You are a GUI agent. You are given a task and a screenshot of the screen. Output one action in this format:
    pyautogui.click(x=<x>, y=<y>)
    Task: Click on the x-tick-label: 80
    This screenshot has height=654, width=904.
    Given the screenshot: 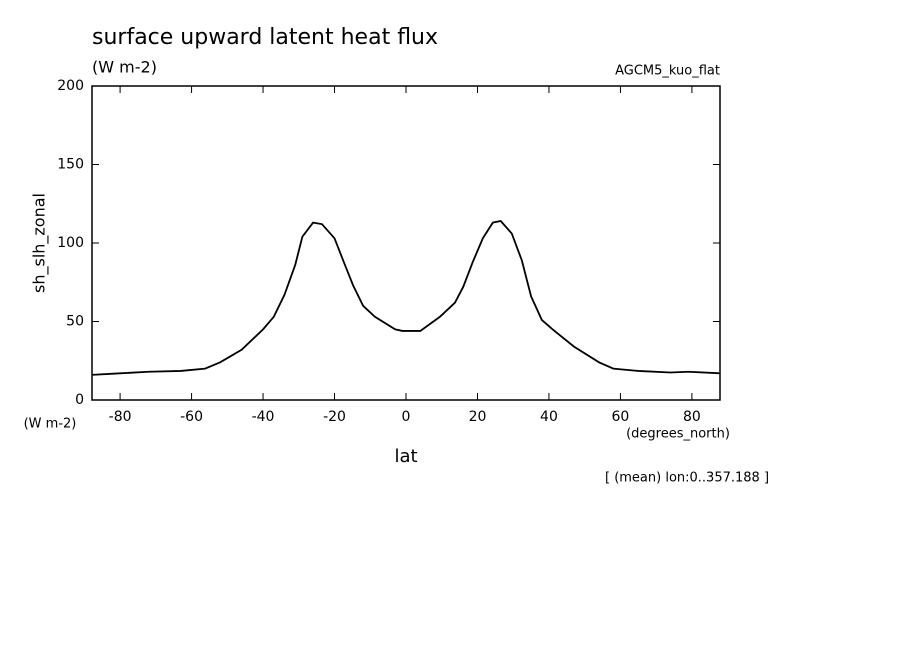 What is the action you would take?
    pyautogui.click(x=692, y=417)
    